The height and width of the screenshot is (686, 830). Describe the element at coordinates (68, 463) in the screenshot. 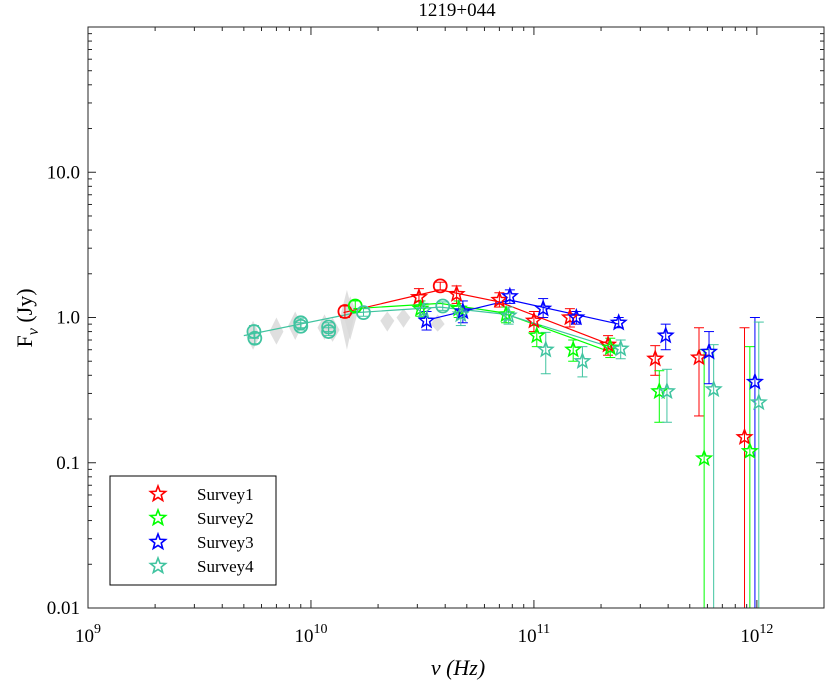

I see `y-tick-label: 0.1` at that location.